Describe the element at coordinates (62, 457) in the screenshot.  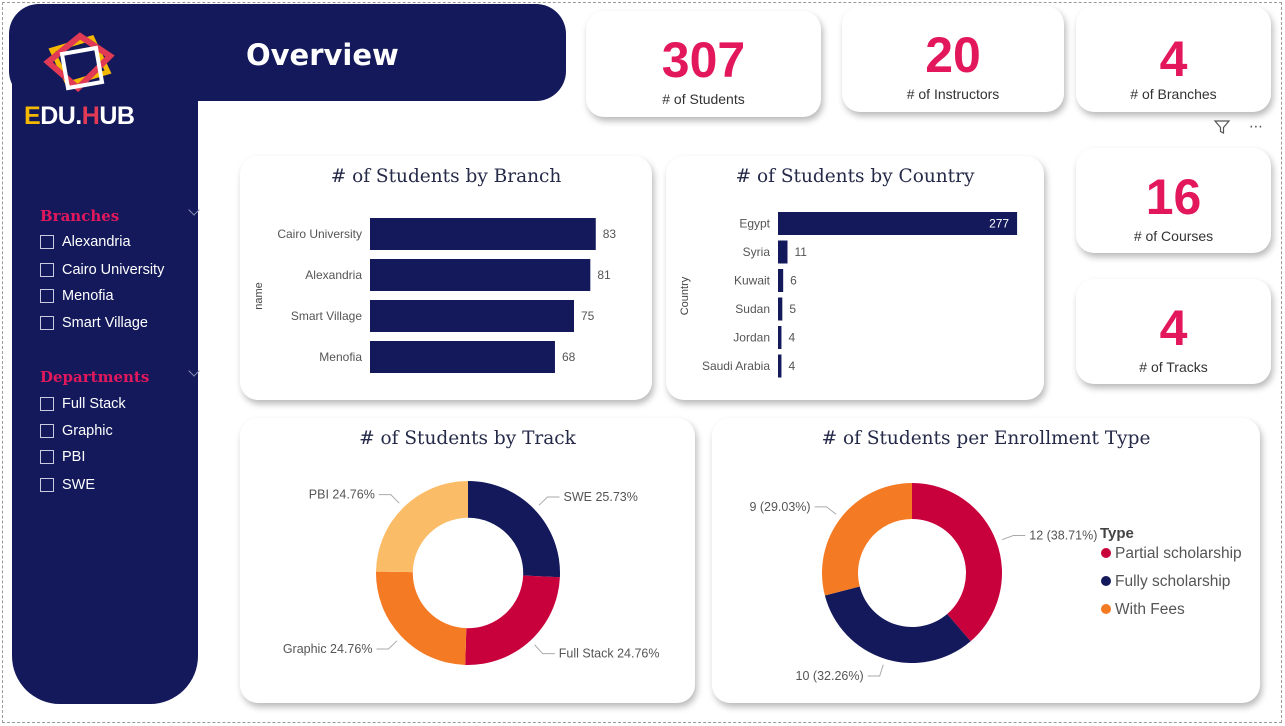
I see `slicer-item-pbi: PBI` at that location.